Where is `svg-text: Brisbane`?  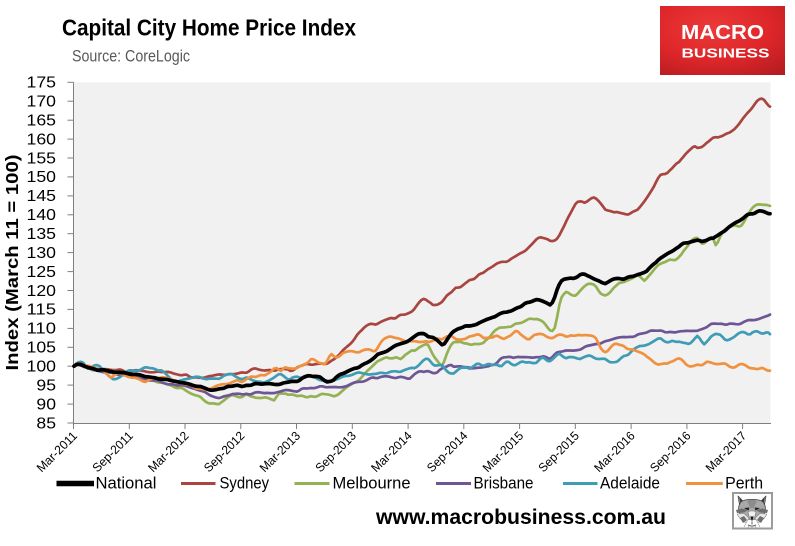 svg-text: Brisbane is located at coordinates (504, 484).